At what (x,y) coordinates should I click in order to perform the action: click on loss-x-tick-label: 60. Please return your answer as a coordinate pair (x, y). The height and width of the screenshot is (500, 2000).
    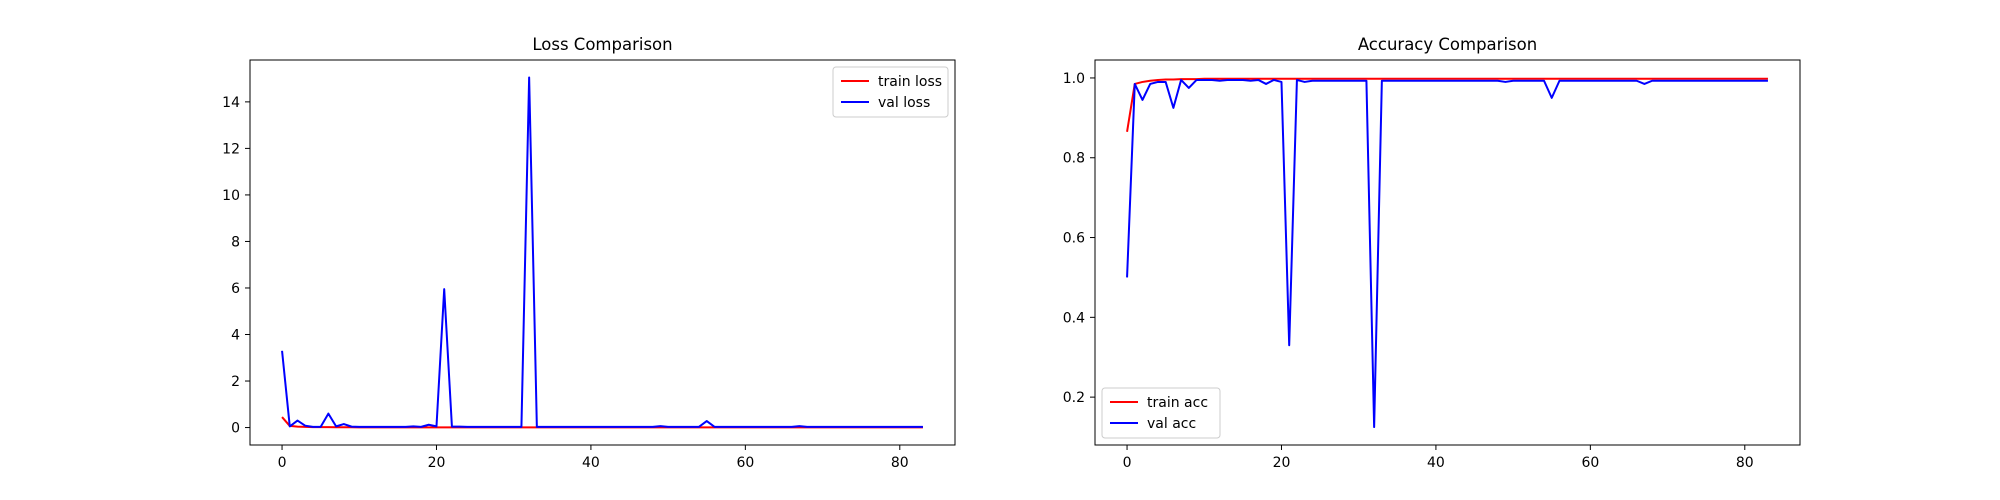
    Looking at the image, I should click on (745, 463).